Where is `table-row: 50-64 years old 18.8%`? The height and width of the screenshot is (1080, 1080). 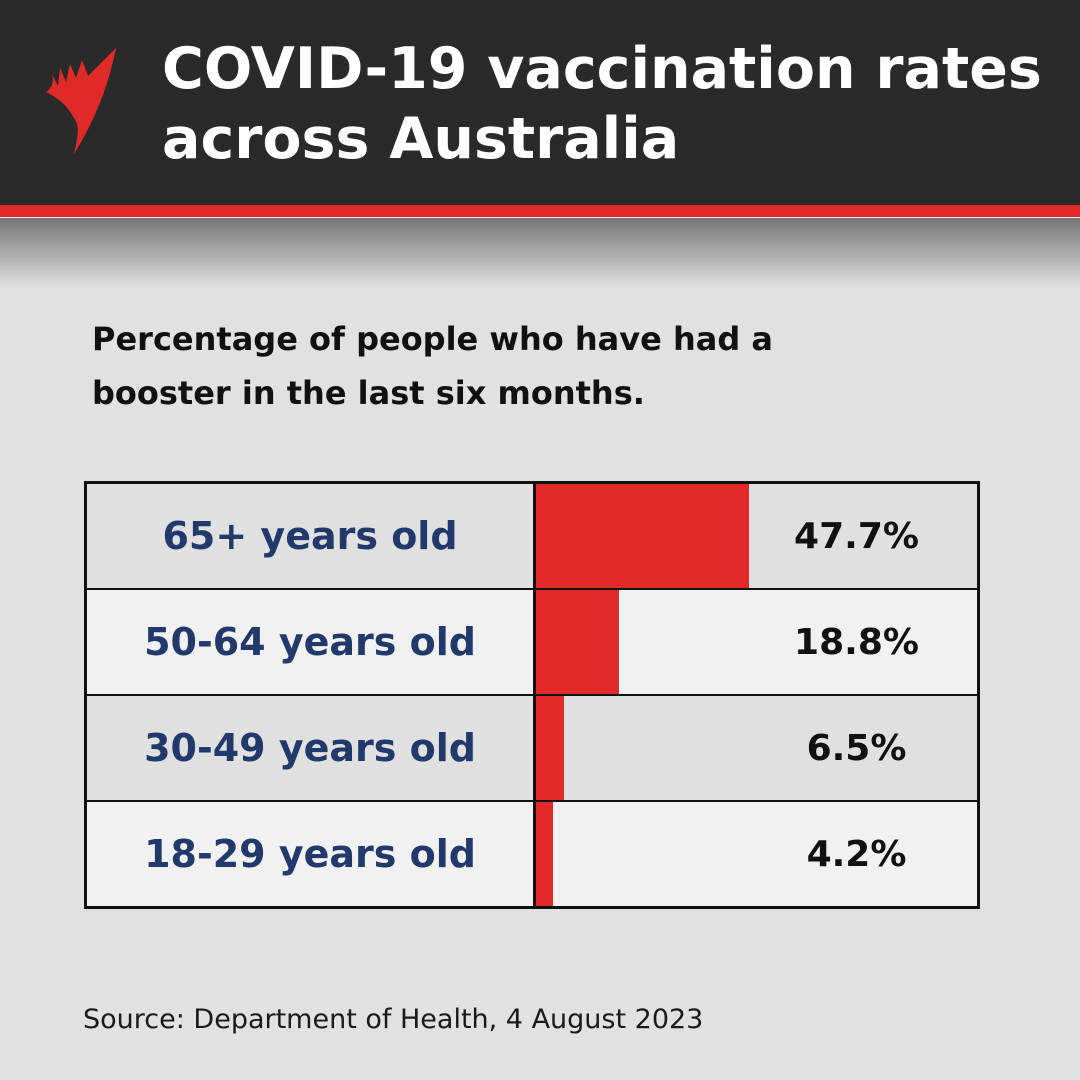
table-row: 50-64 years old 18.8% is located at coordinates (532, 643).